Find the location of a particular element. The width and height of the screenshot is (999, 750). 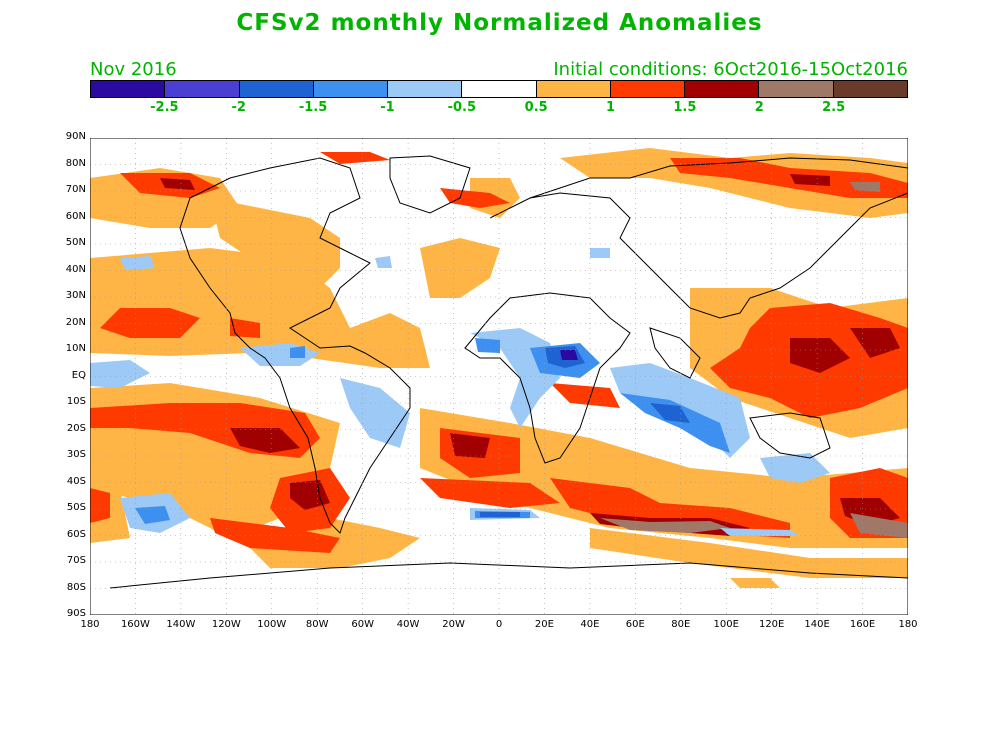

latitude-label: 50S is located at coordinates (76, 507).